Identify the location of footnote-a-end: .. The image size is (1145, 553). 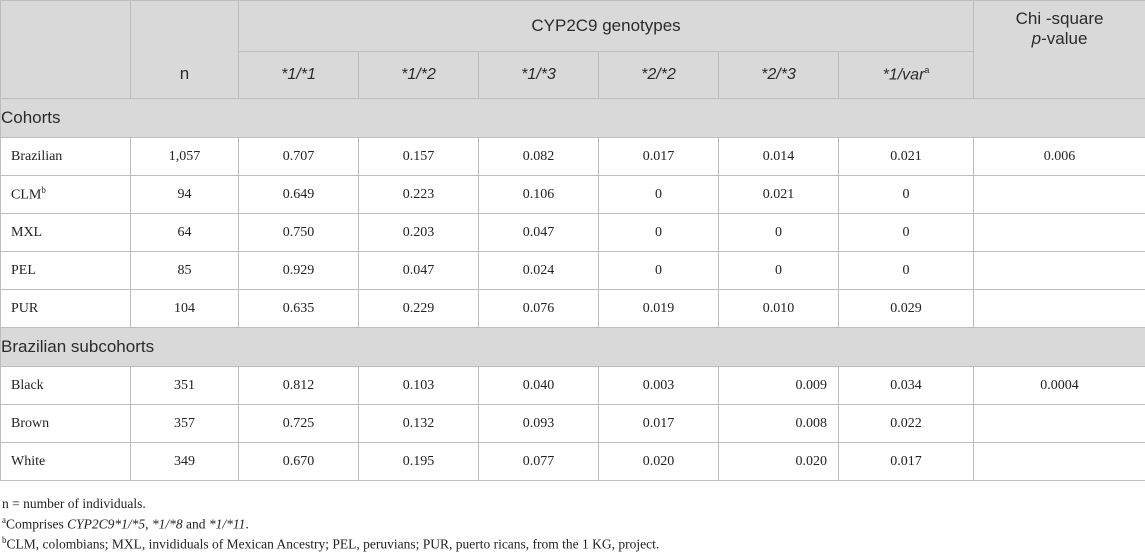
(247, 524).